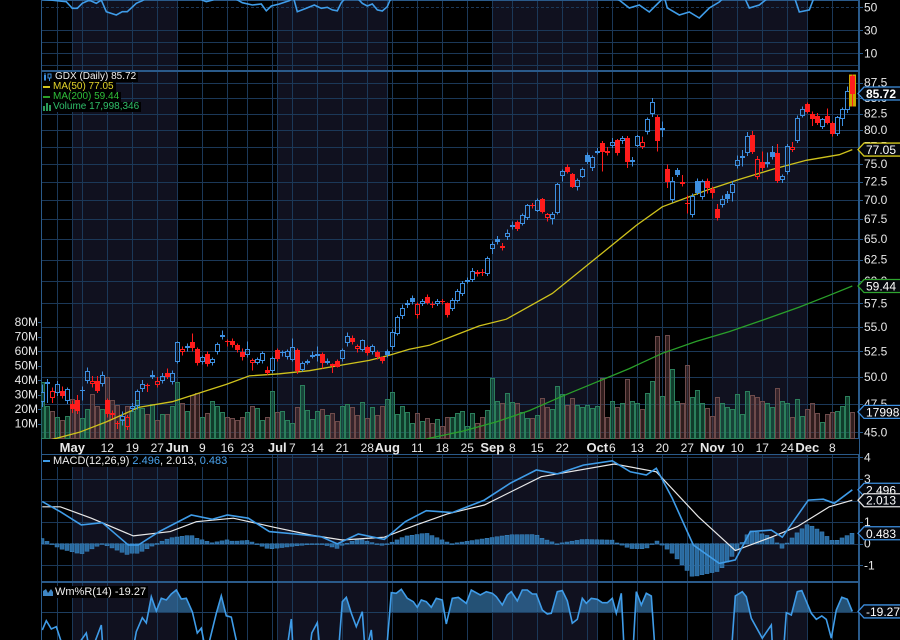  What do you see at coordinates (881, 501) in the screenshot?
I see `badge-text: 2.013` at bounding box center [881, 501].